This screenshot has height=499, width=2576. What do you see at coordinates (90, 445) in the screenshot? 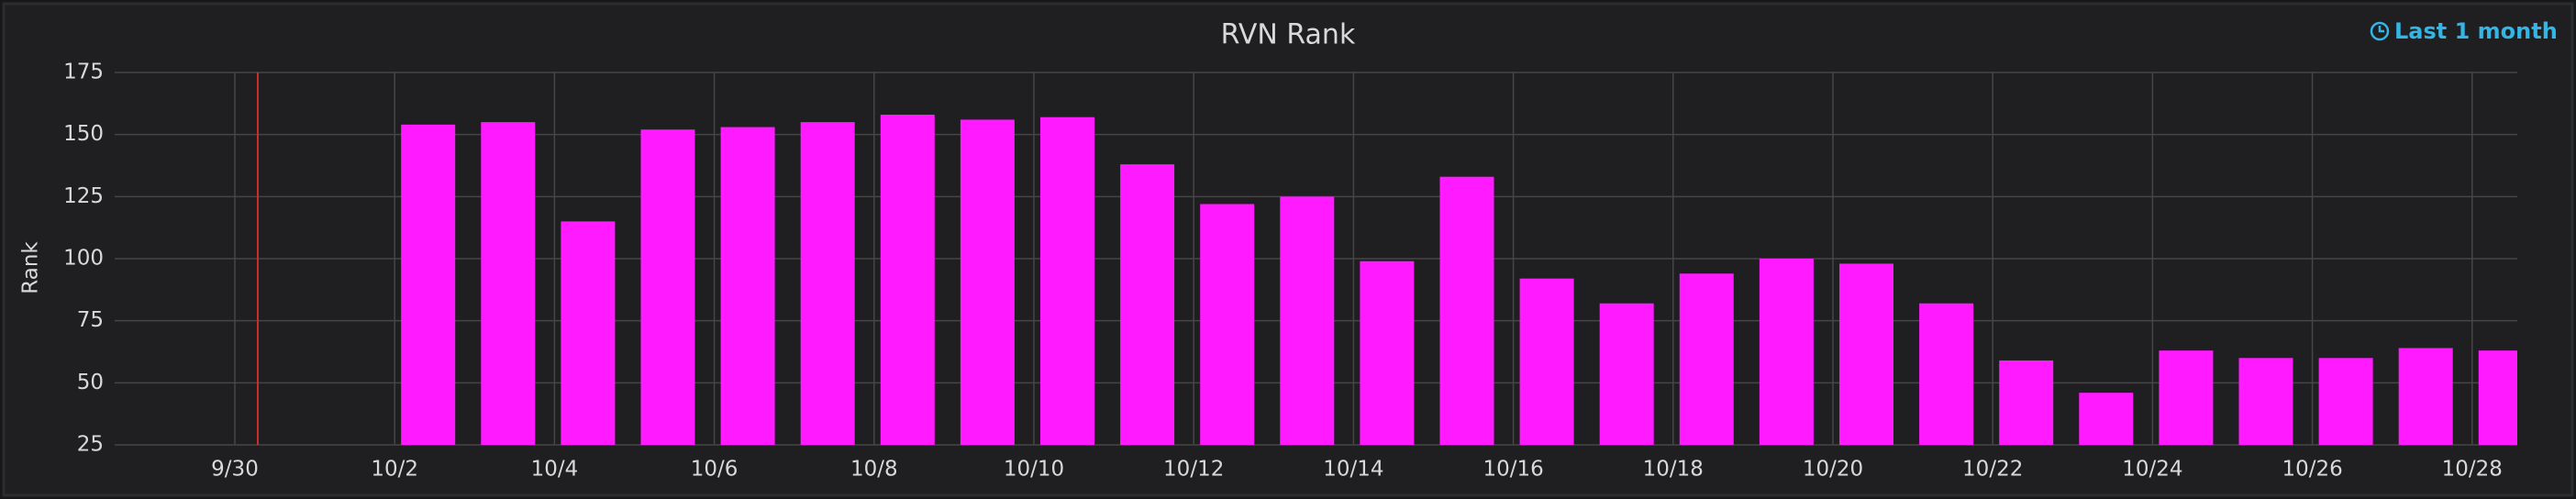
I see `y-tick-label: 25` at bounding box center [90, 445].